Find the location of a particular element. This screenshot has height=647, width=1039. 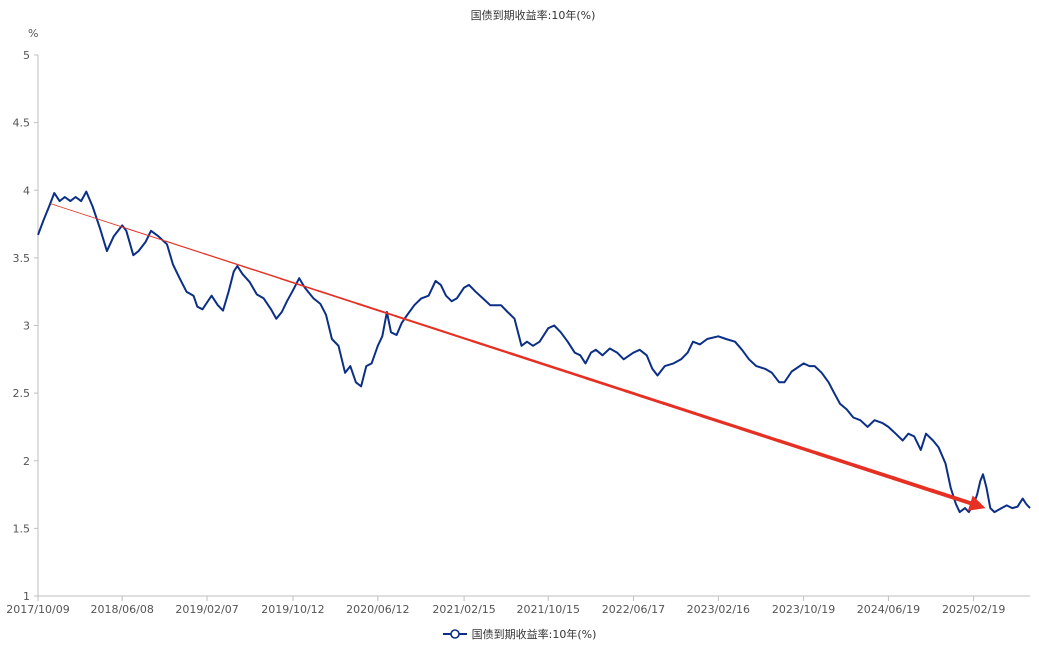

y-tick-label: 3.5 is located at coordinates (22, 258).